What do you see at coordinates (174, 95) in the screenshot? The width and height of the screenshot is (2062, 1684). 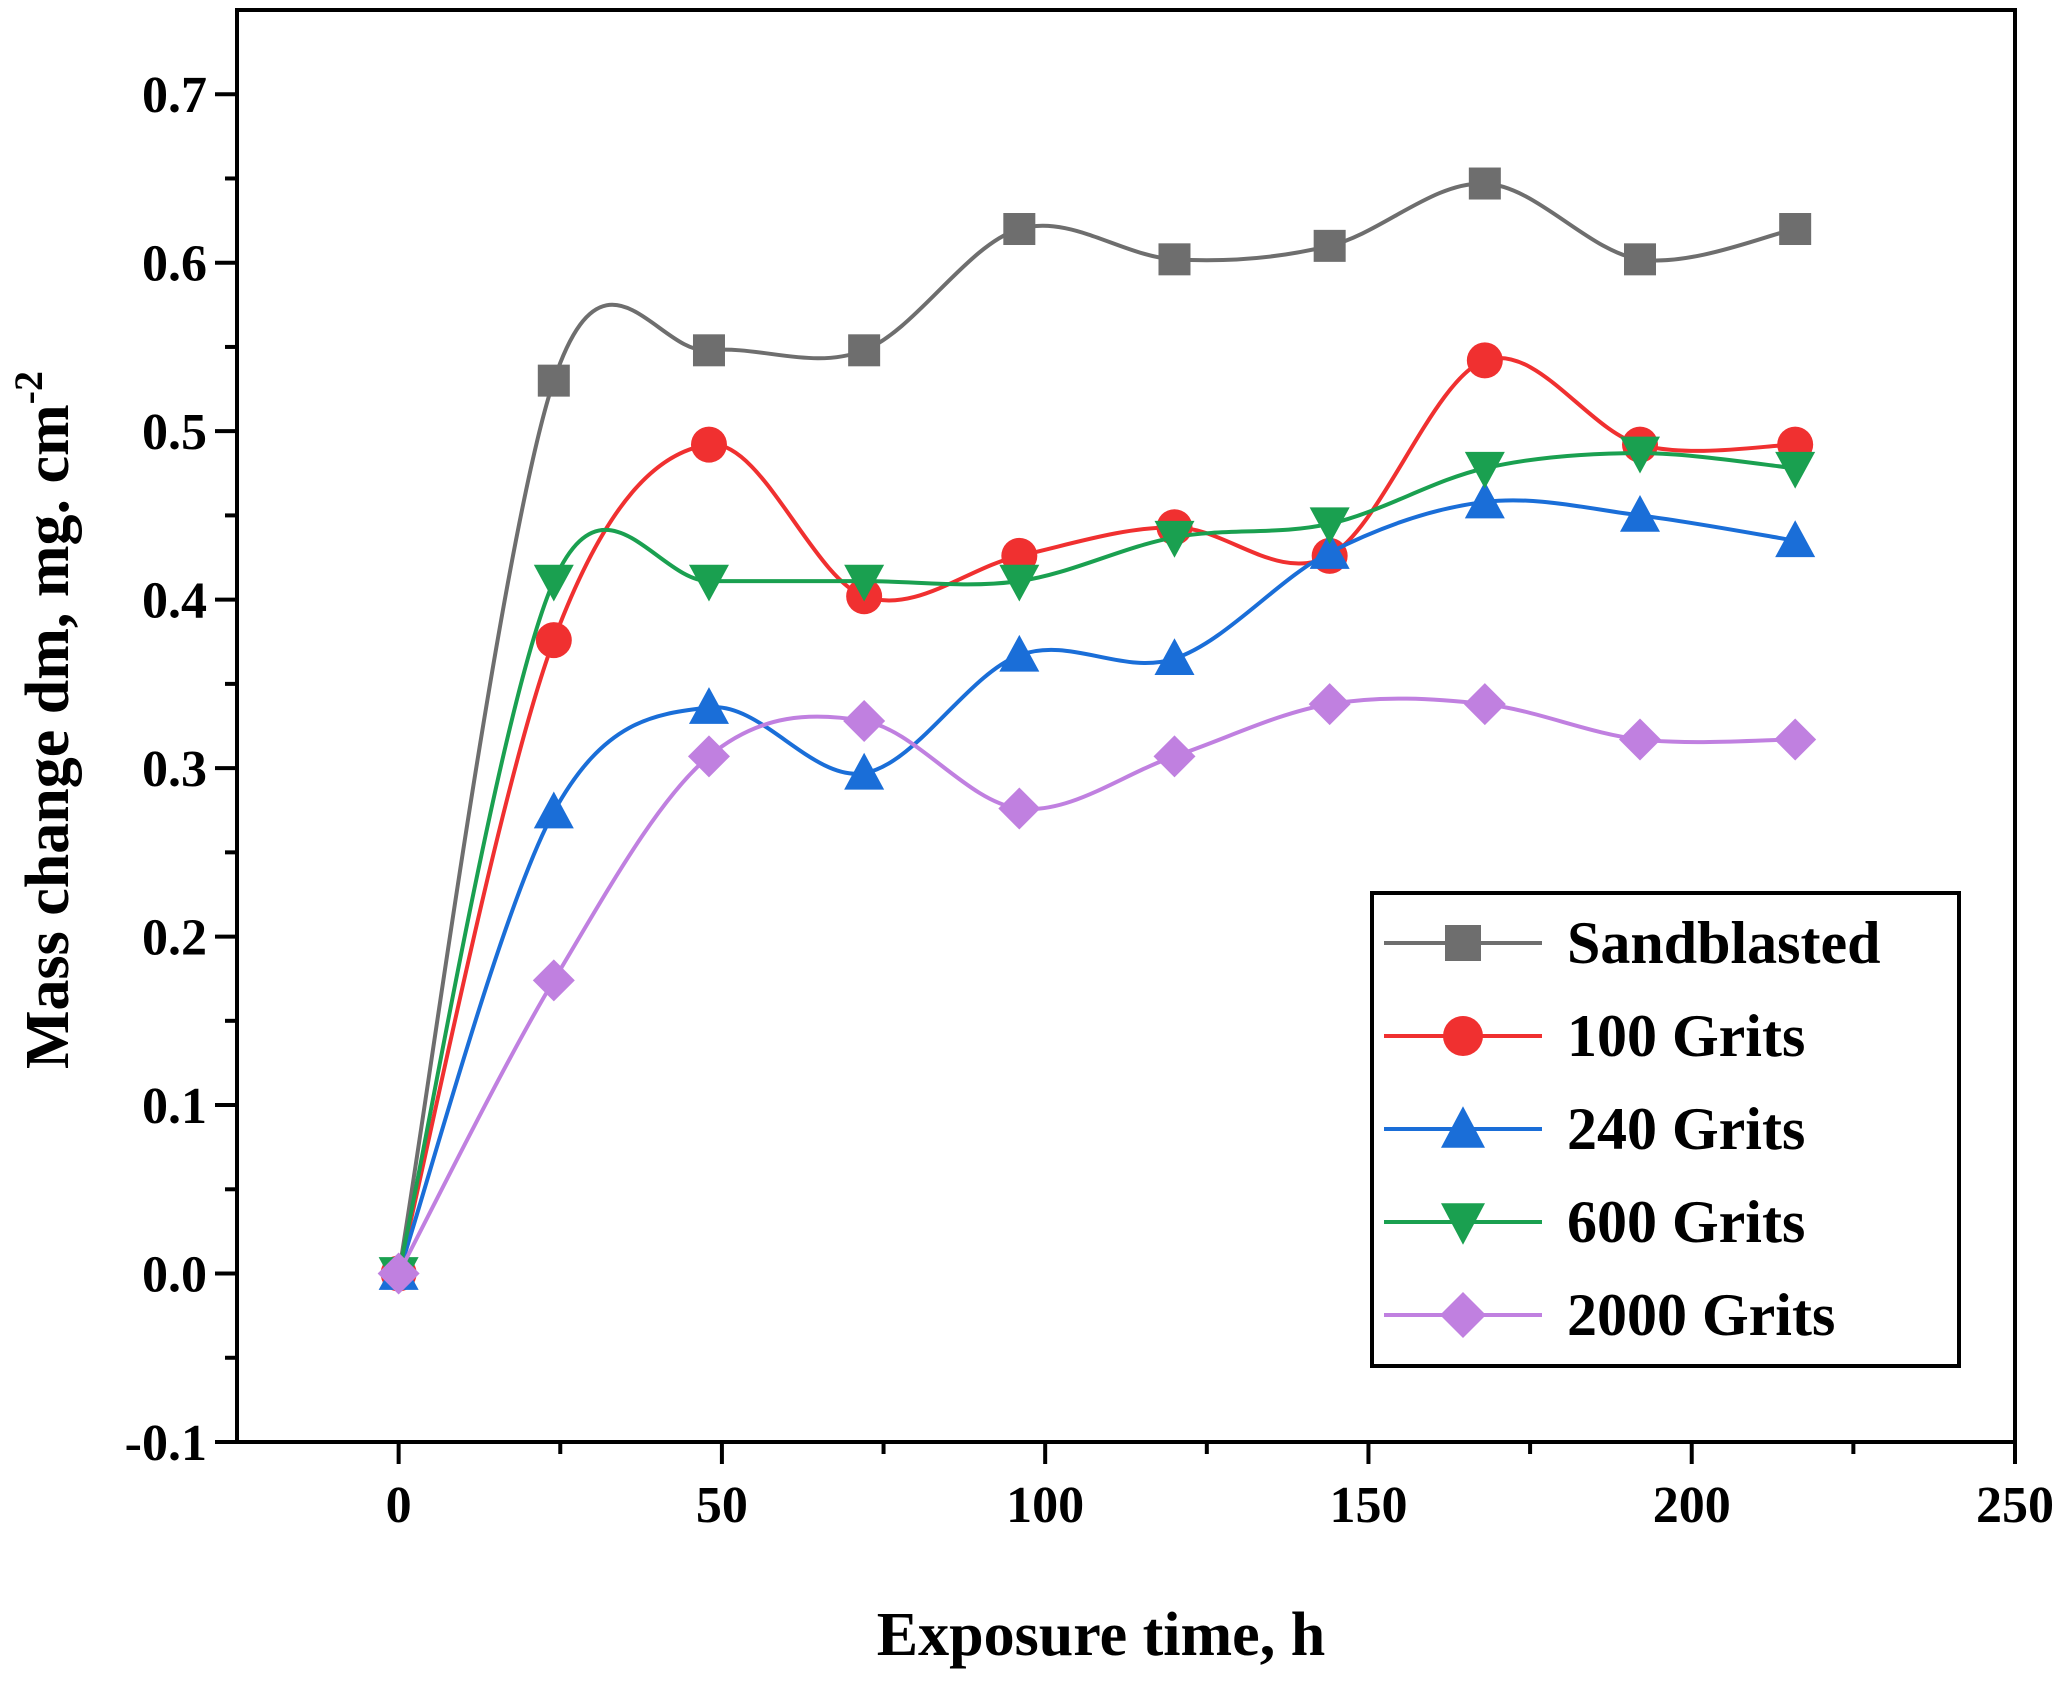 I see `y-tick-label: 0.7` at bounding box center [174, 95].